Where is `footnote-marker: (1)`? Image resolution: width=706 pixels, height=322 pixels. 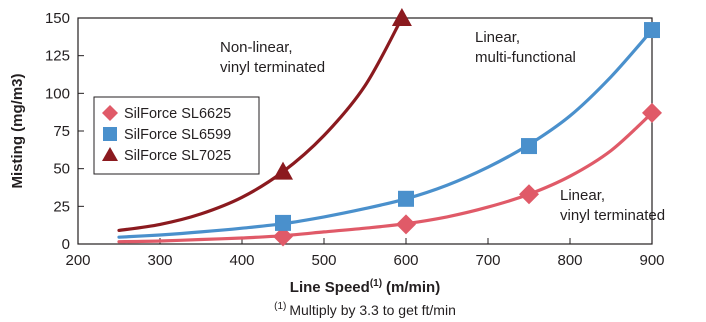
footnote-marker: (1) is located at coordinates (280, 306).